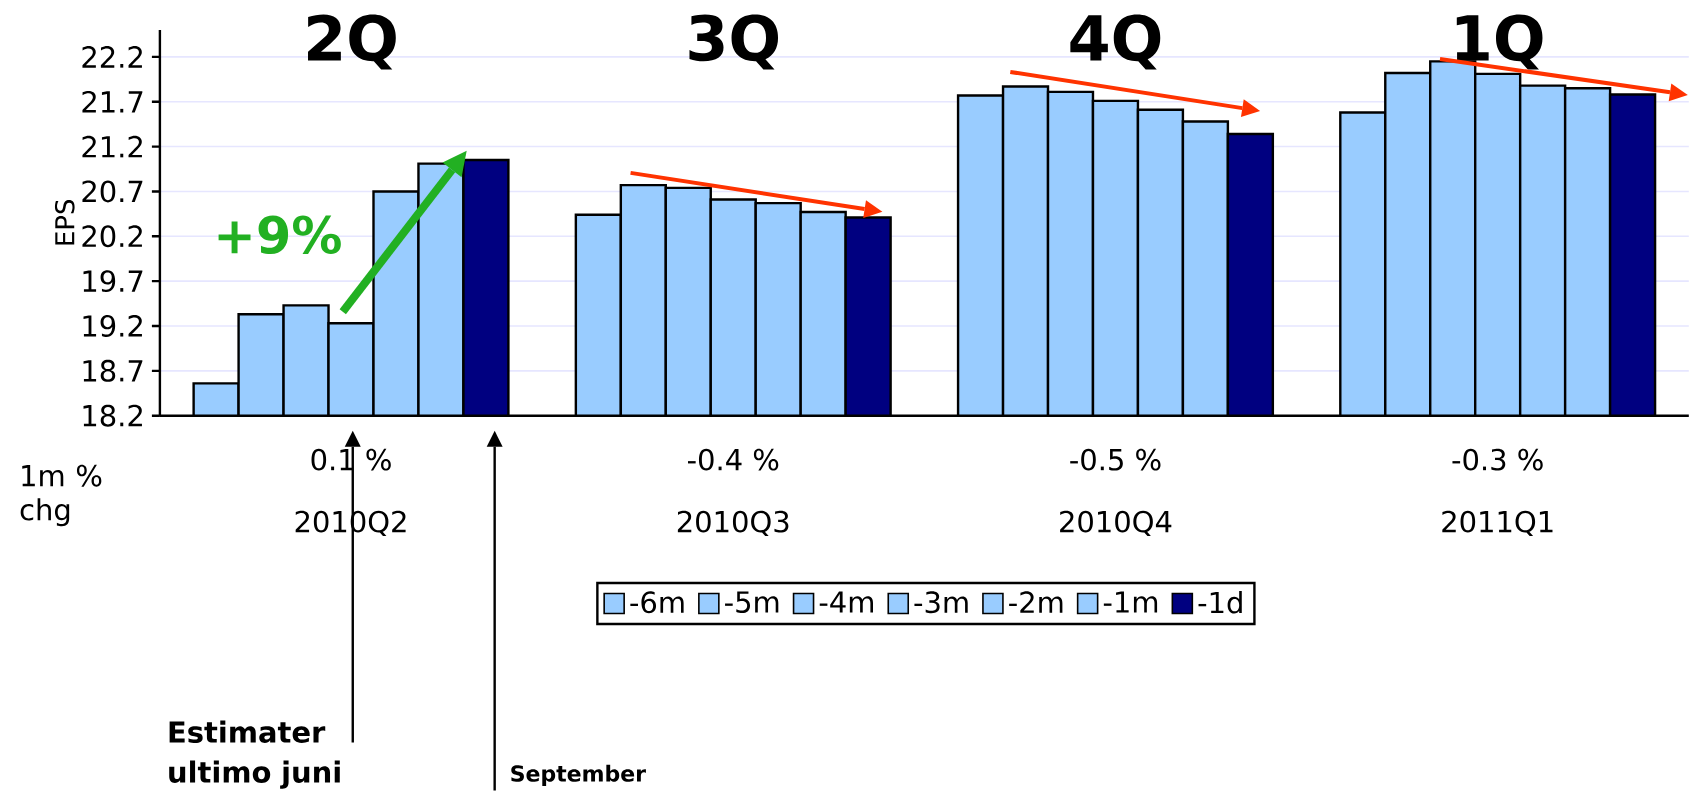 The height and width of the screenshot is (795, 1690). What do you see at coordinates (1115, 459) in the screenshot?
I see `text: -0.5 %` at bounding box center [1115, 459].